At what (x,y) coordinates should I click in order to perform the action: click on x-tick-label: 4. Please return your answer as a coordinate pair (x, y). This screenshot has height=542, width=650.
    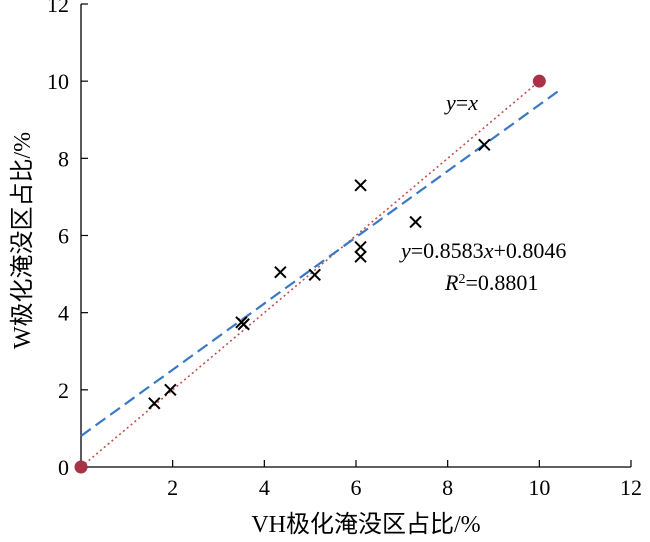
    Looking at the image, I should click on (264, 487).